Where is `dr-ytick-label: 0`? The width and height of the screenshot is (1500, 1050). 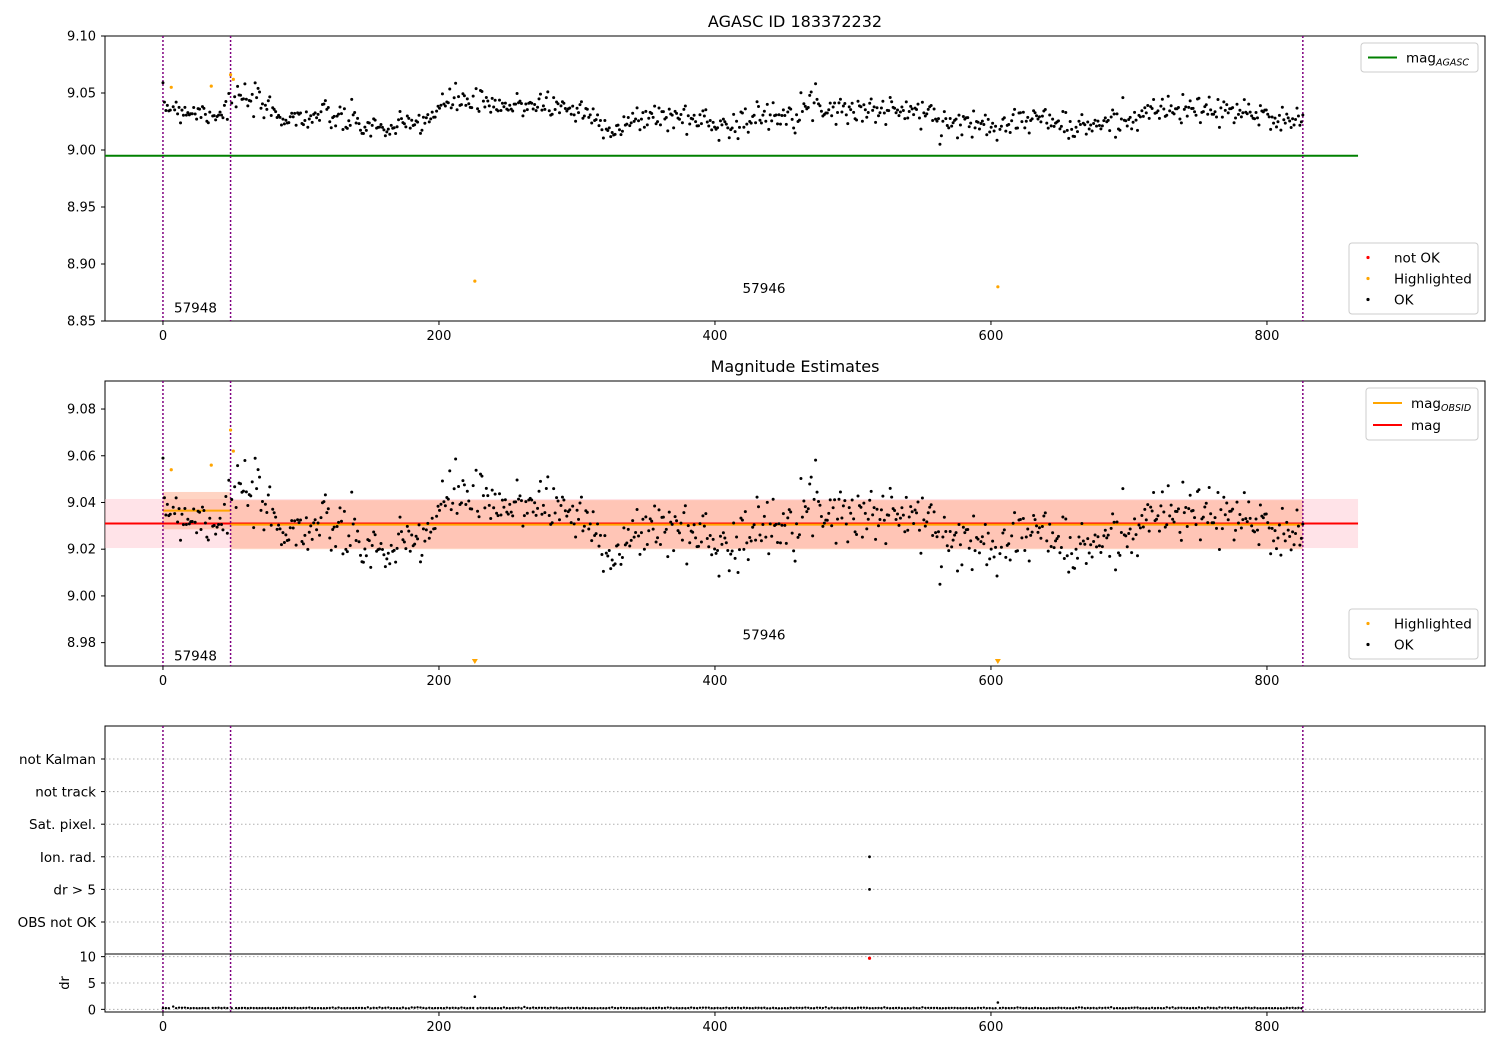 dr-ytick-label: 0 is located at coordinates (92, 1010).